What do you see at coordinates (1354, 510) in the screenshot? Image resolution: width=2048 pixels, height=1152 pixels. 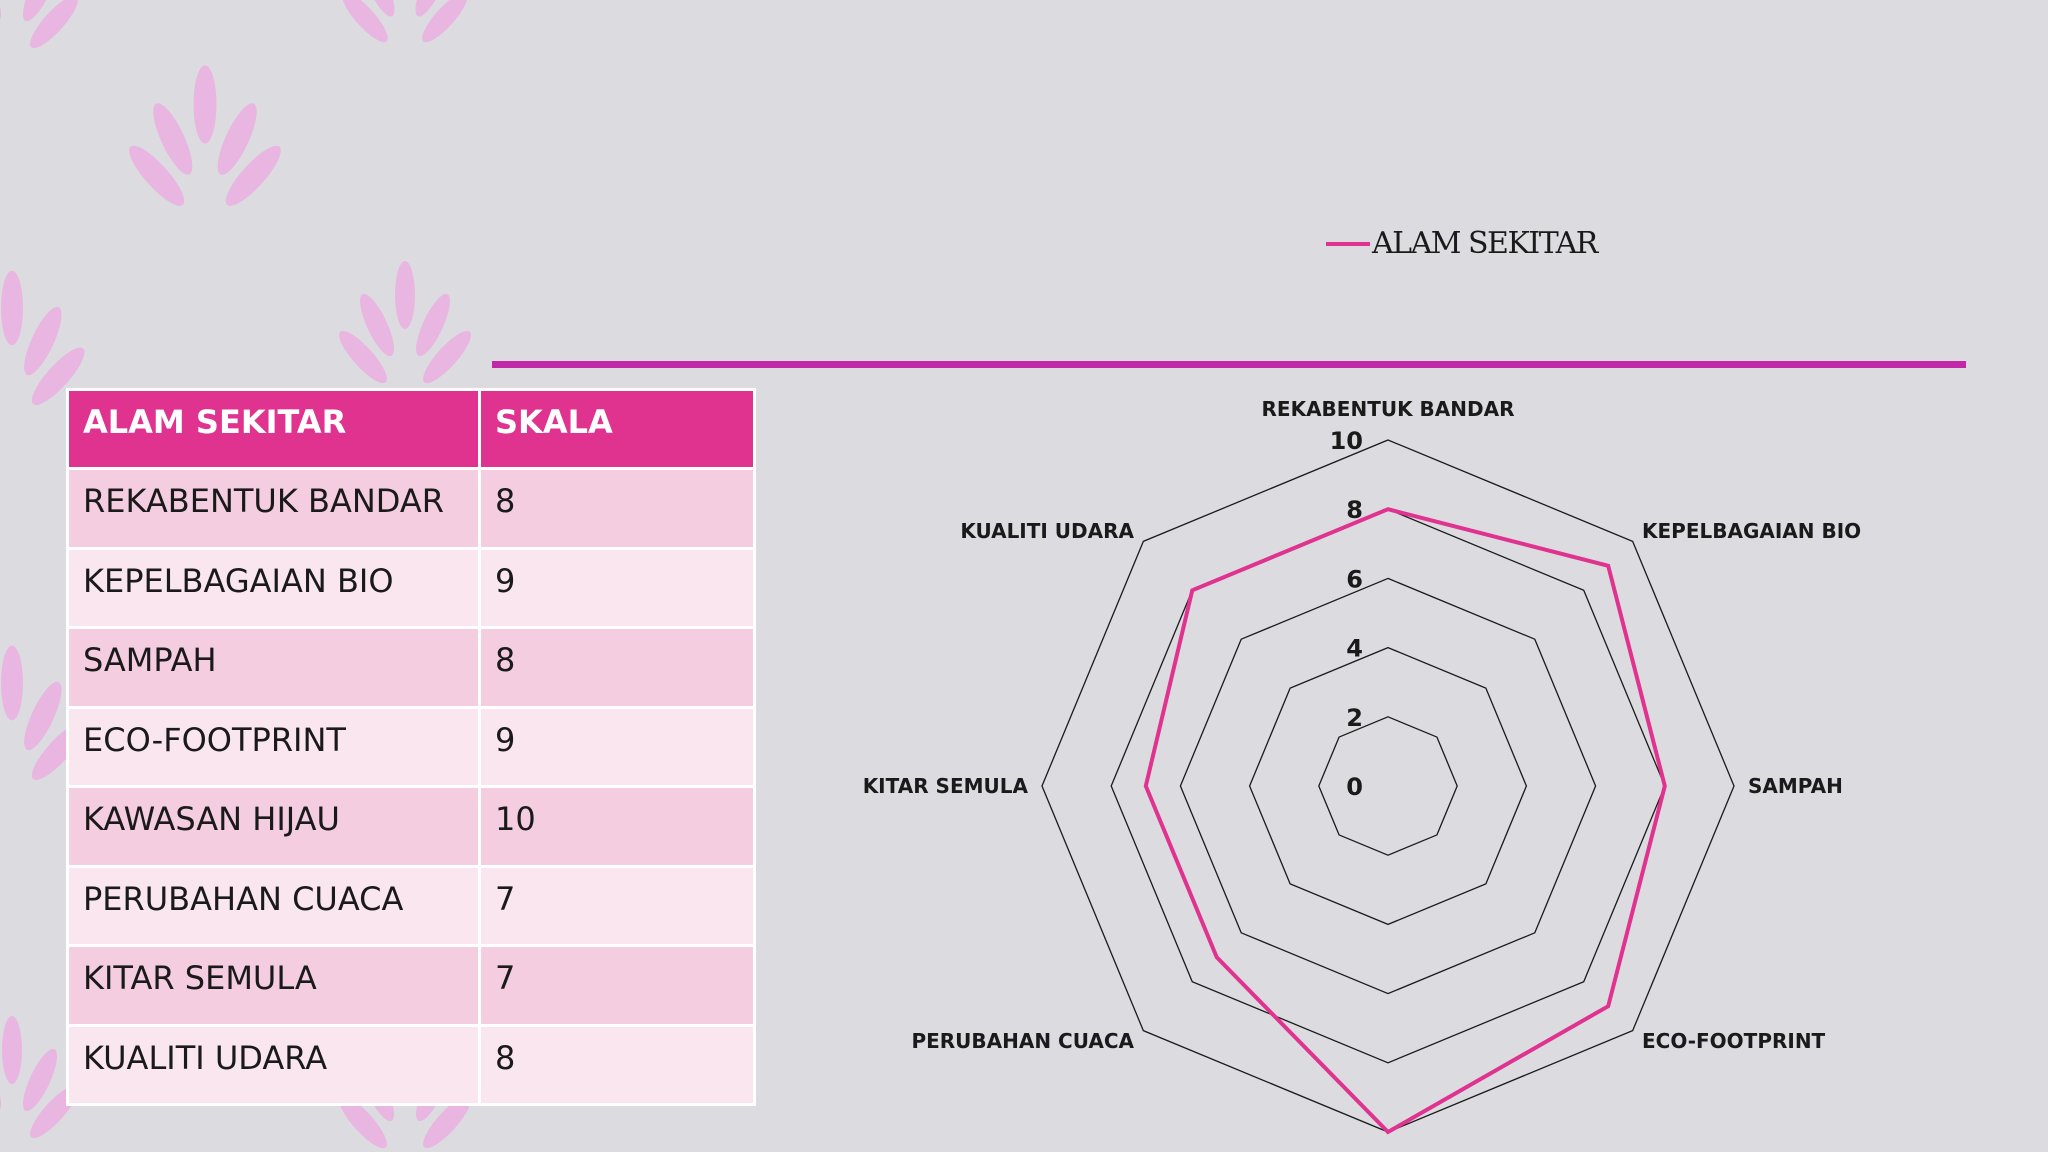 I see `tick-label: 8` at bounding box center [1354, 510].